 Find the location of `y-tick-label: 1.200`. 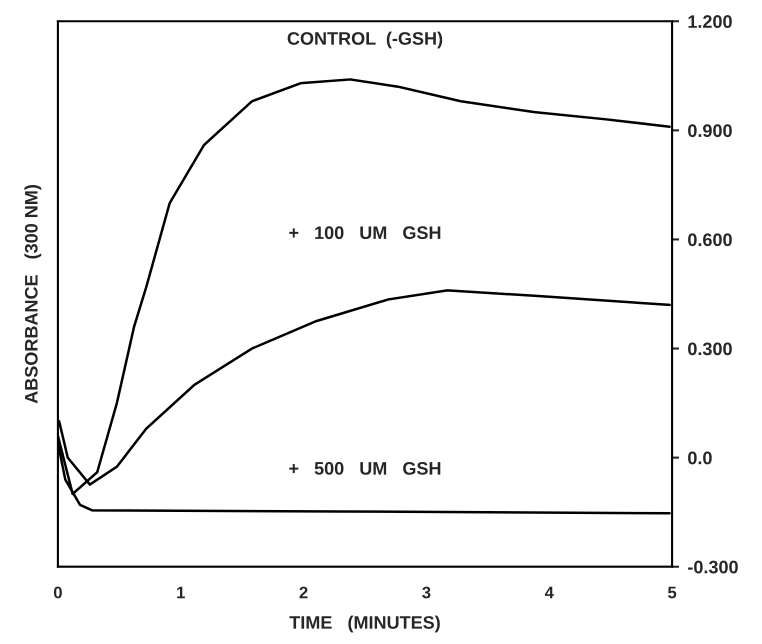

y-tick-label: 1.200 is located at coordinates (710, 21).